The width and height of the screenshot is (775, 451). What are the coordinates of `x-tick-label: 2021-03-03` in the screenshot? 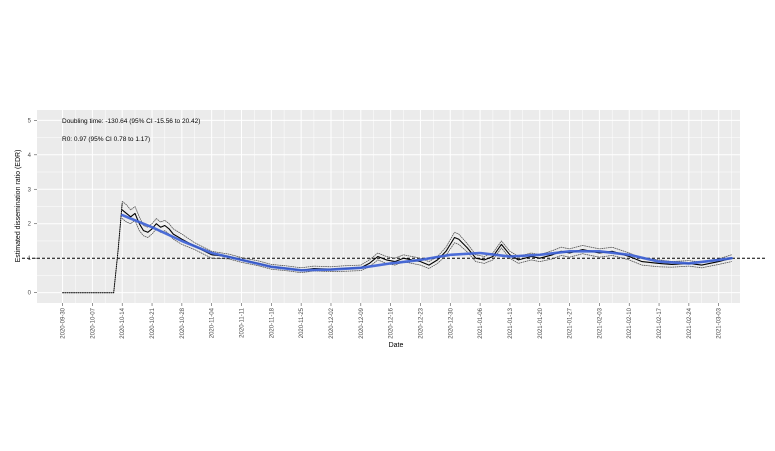 It's located at (720, 322).